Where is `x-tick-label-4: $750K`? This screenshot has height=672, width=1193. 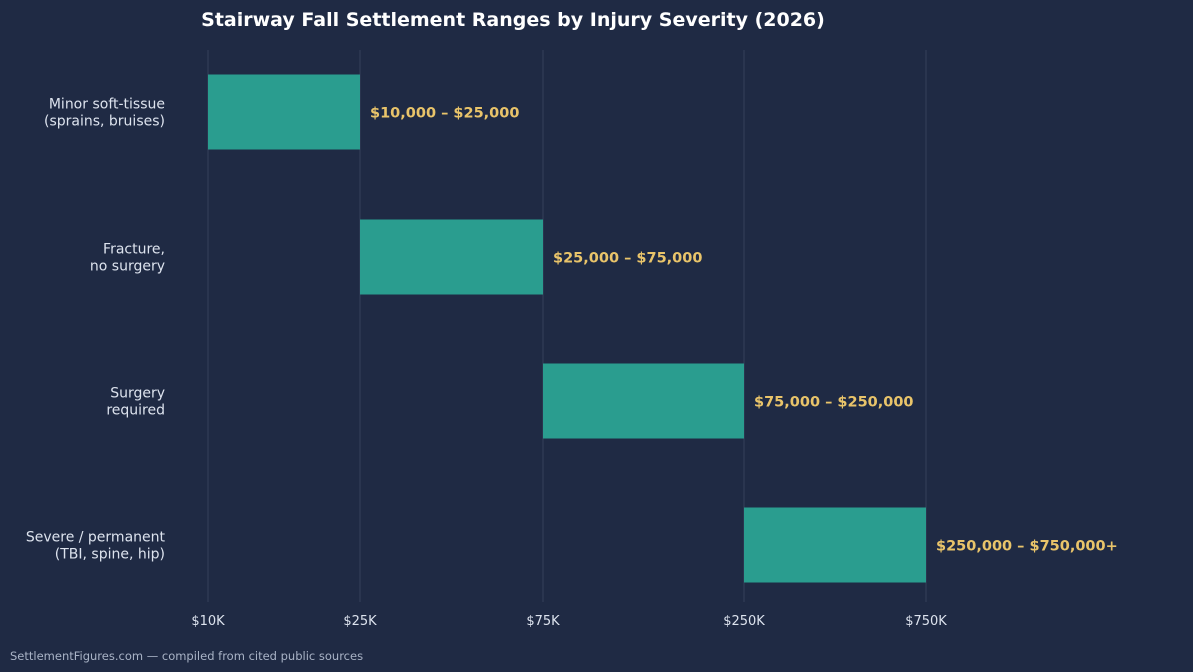
x-tick-label-4: $750K is located at coordinates (926, 621).